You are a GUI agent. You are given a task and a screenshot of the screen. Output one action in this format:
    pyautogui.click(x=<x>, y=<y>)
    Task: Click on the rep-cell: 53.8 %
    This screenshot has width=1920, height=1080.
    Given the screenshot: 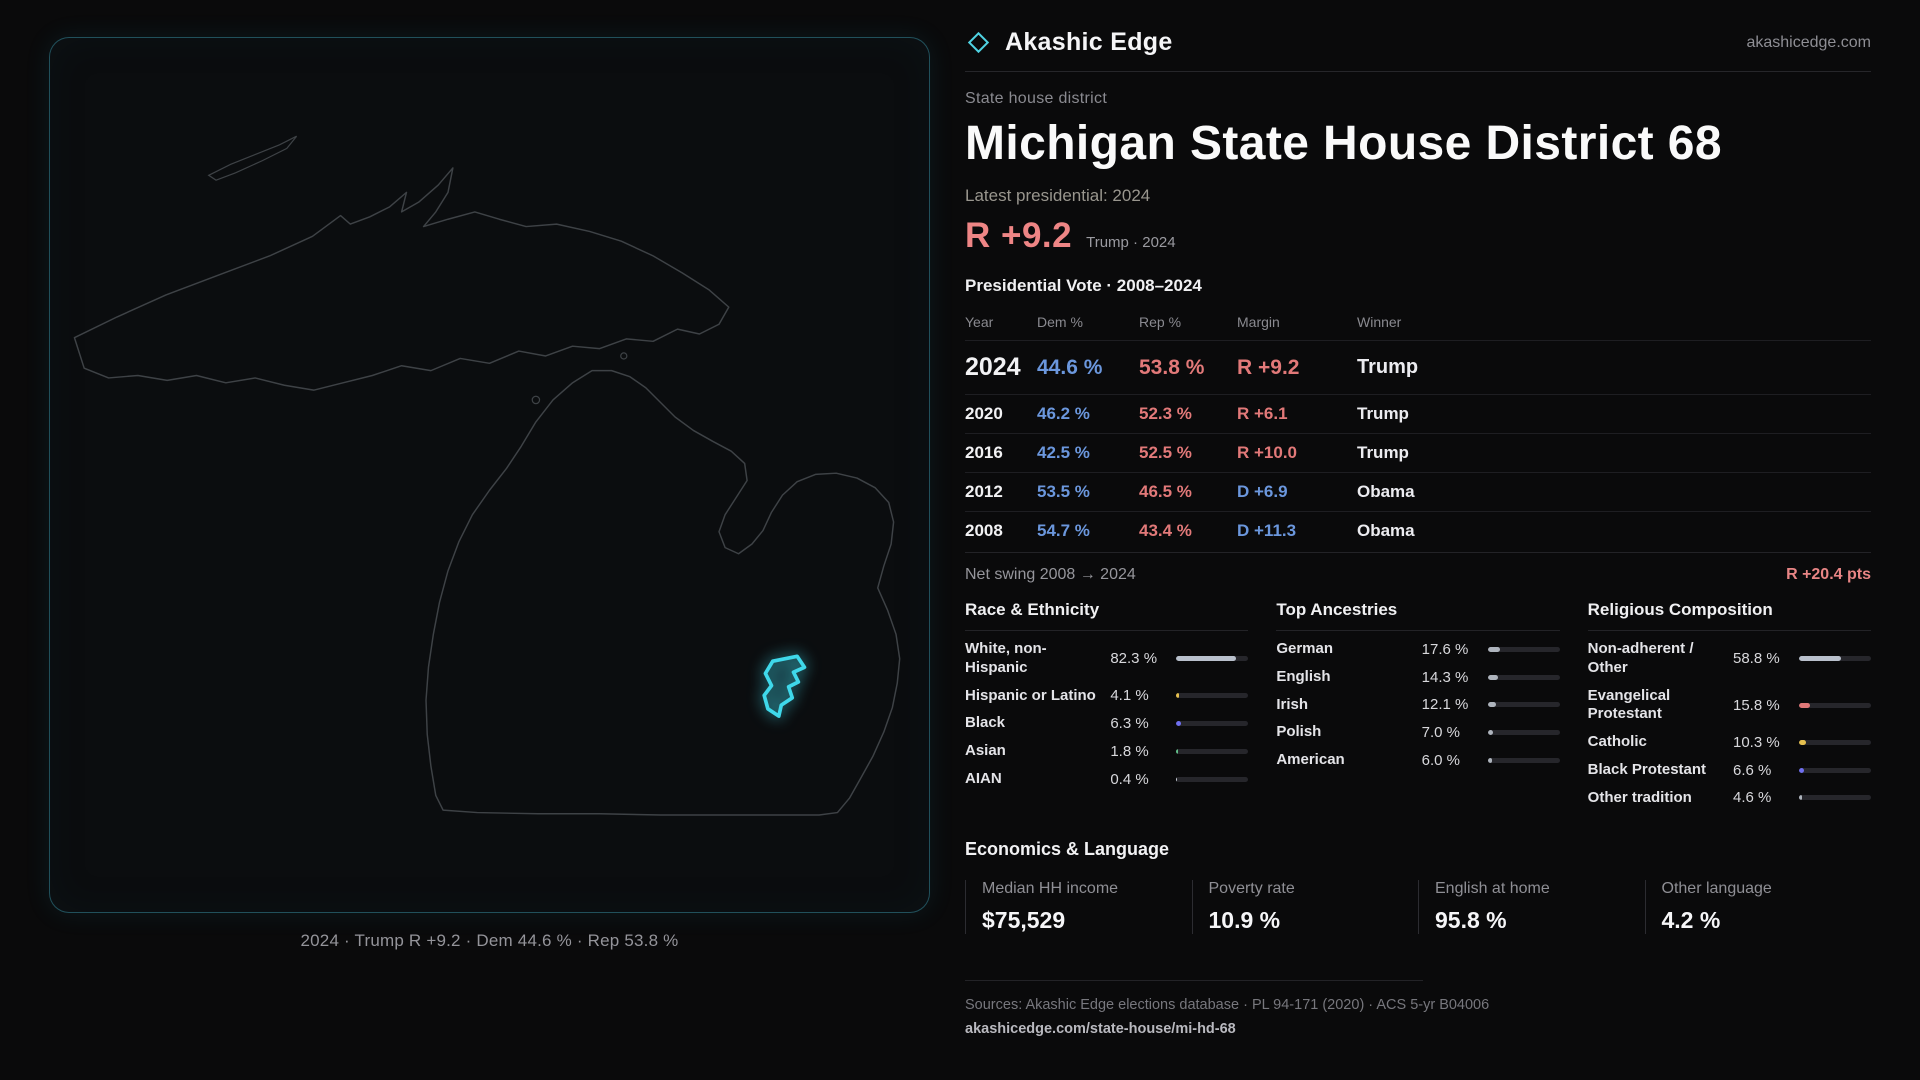 What is the action you would take?
    pyautogui.click(x=1172, y=367)
    